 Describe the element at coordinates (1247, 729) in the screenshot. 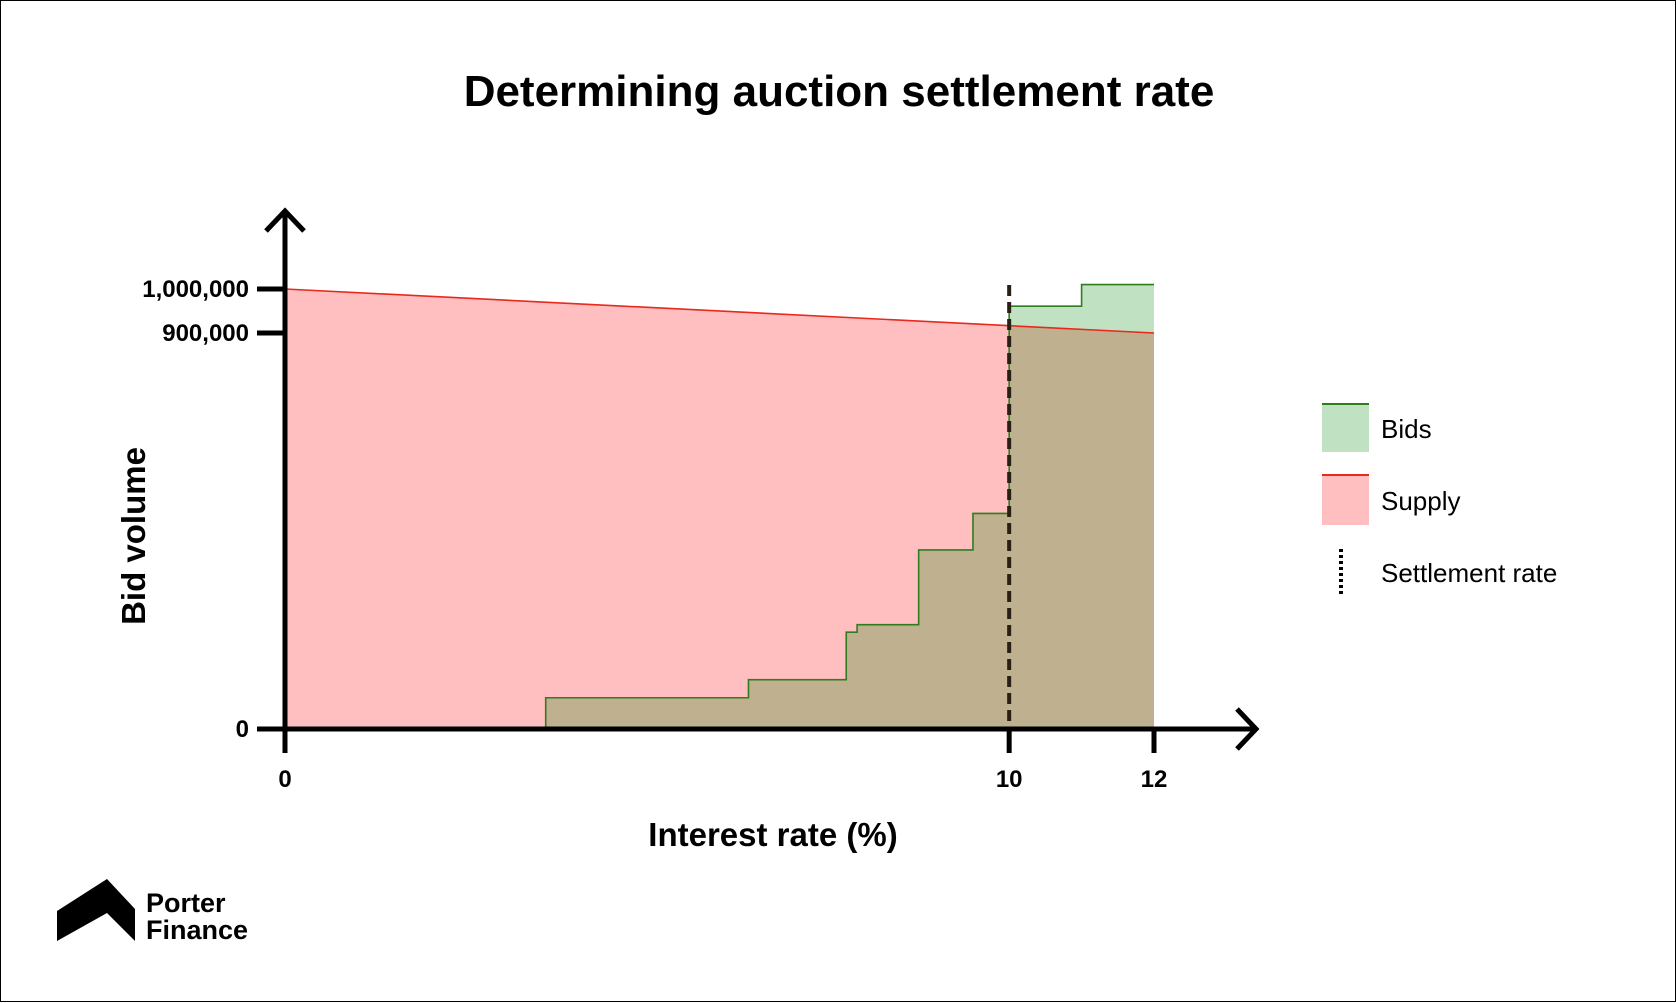

I see `x-axis-arrow` at that location.